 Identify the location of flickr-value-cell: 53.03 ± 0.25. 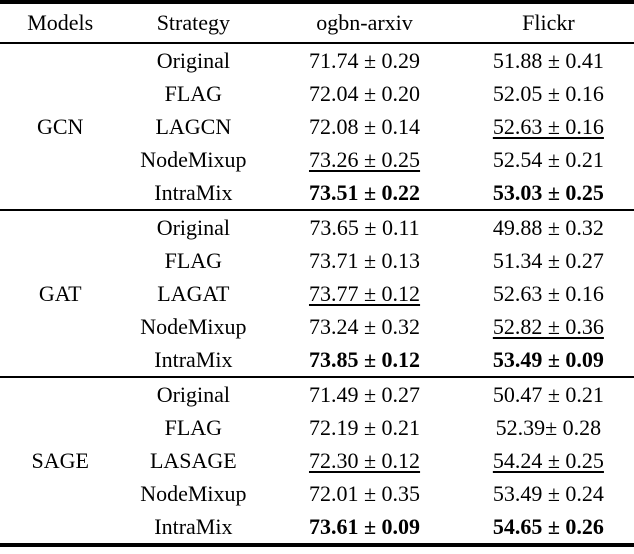
(548, 193).